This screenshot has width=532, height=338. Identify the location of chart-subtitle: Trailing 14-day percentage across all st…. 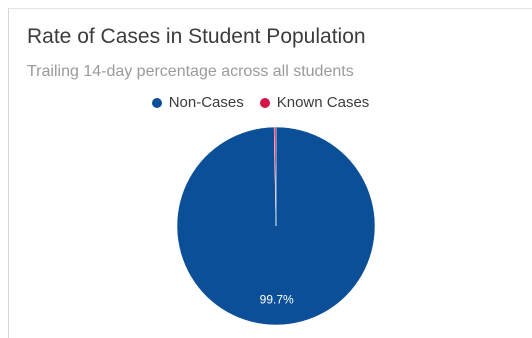
(190, 71).